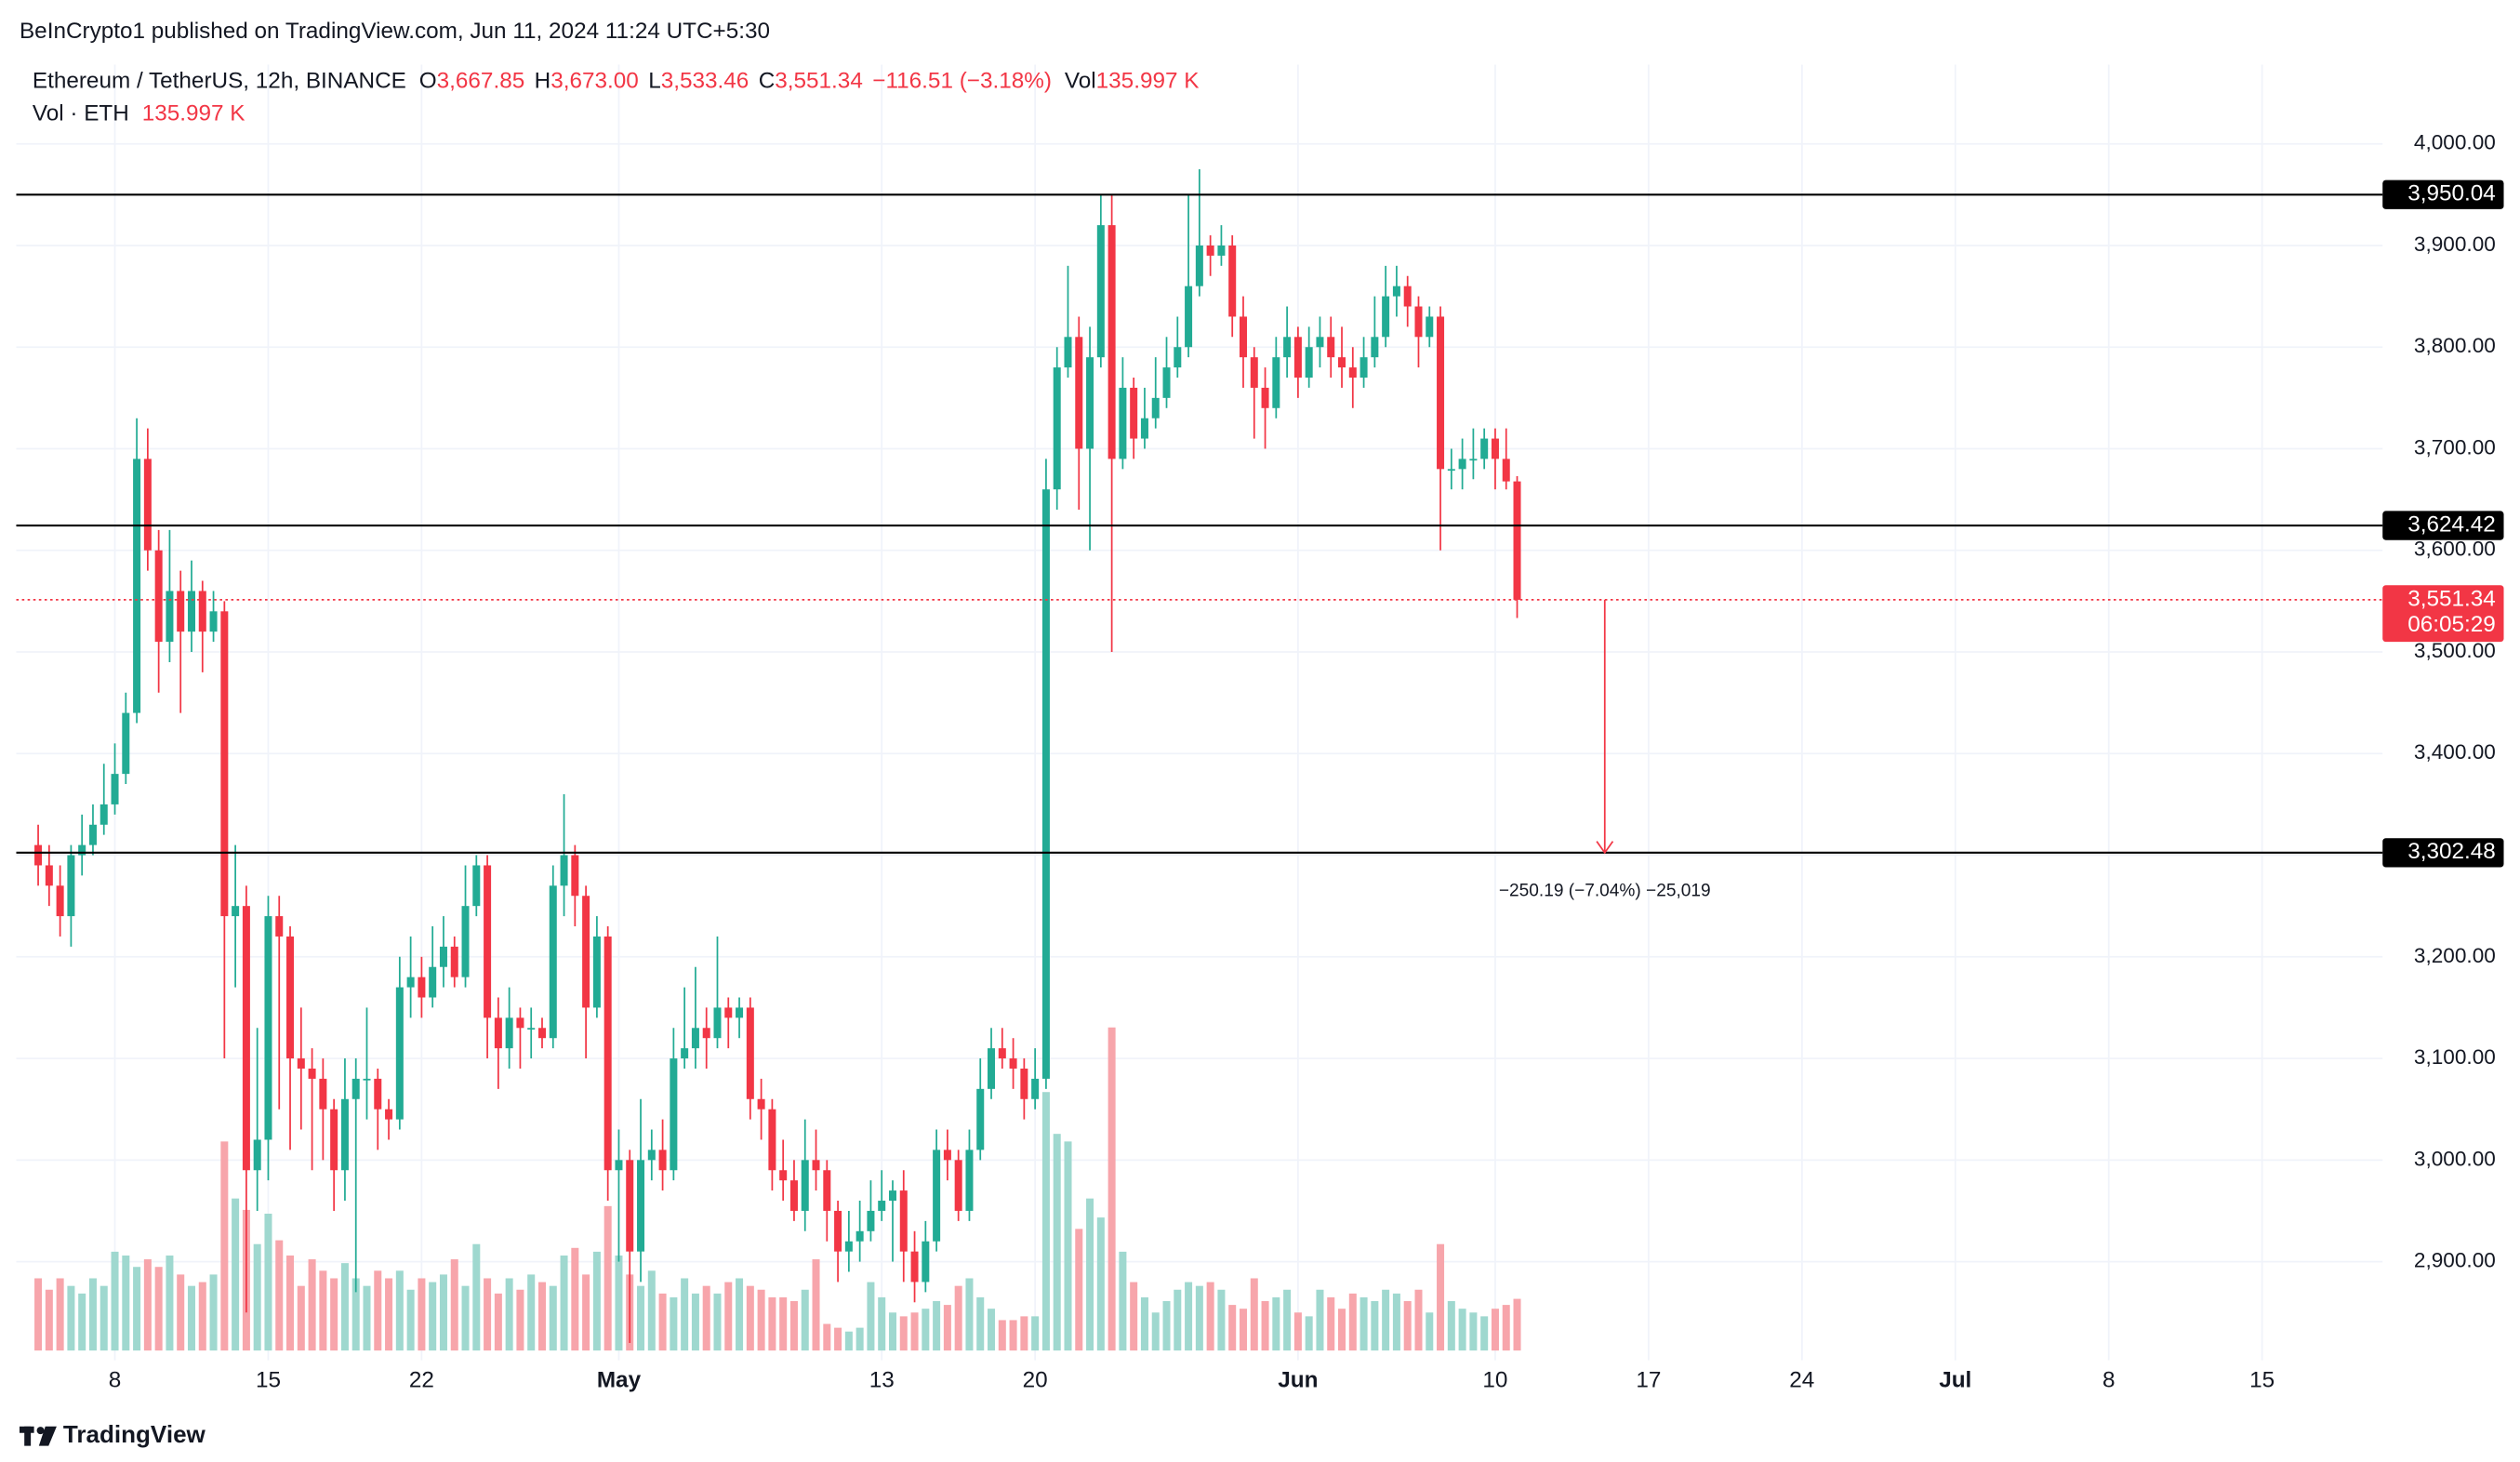 The image size is (2520, 1462). I want to click on legend-title: Ethereum / TetherUS, 12h, BINANCE, so click(219, 81).